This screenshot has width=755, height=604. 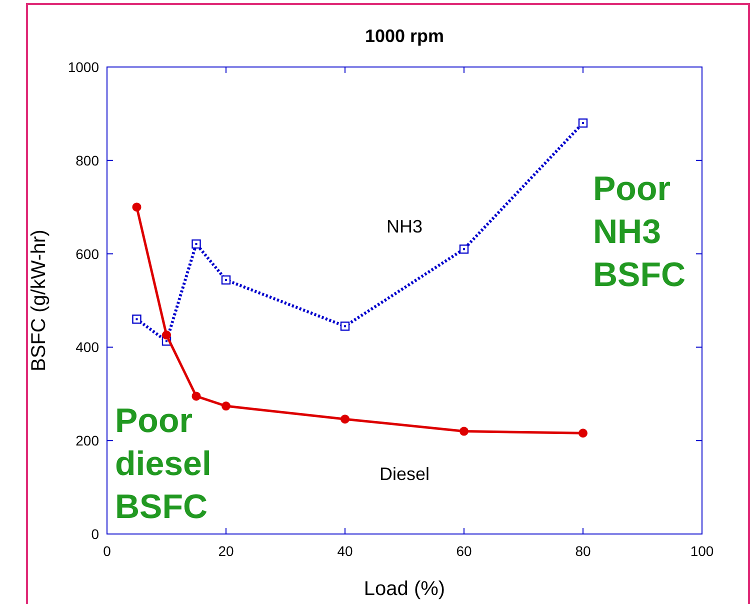 What do you see at coordinates (583, 551) in the screenshot?
I see `x-tick-label: 80` at bounding box center [583, 551].